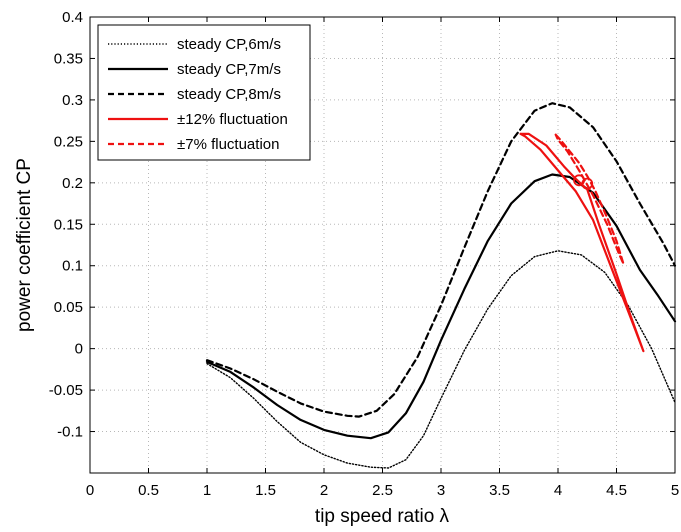 This screenshot has width=681, height=532. What do you see at coordinates (207, 490) in the screenshot?
I see `x-tick-label: 1` at bounding box center [207, 490].